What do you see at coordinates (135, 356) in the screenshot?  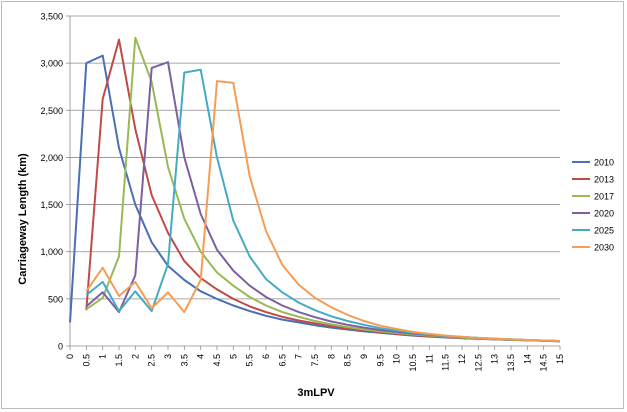 I see `x-tick-label: 2` at bounding box center [135, 356].